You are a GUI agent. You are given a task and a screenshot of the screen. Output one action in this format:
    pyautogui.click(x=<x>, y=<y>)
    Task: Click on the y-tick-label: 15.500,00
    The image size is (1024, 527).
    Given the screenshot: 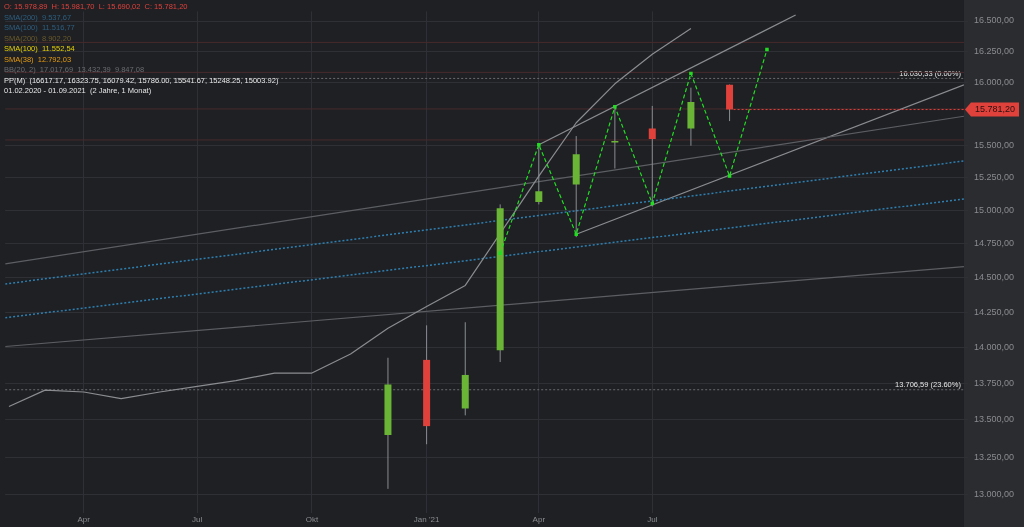 What is the action you would take?
    pyautogui.click(x=994, y=144)
    